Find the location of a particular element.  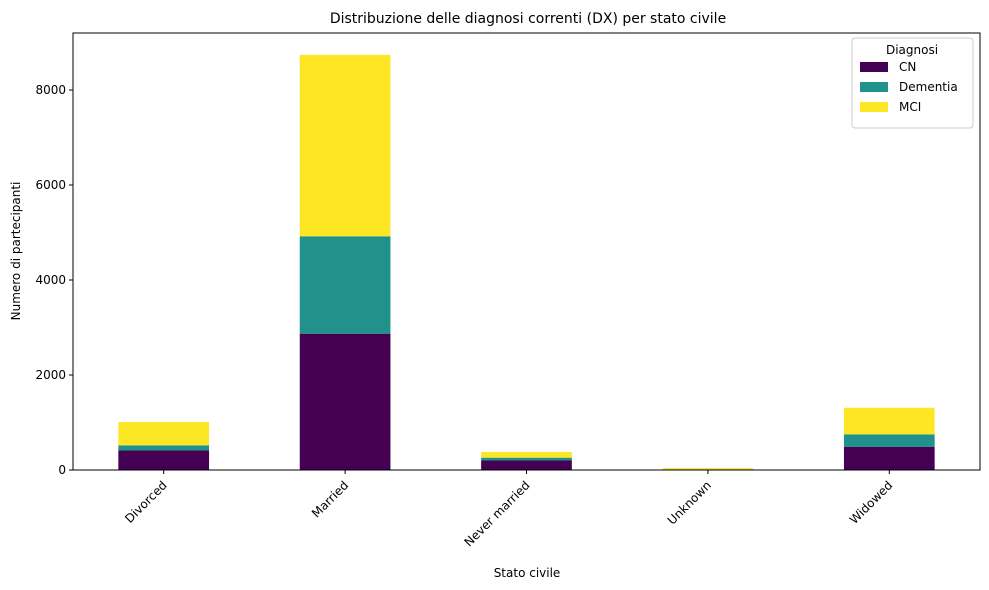

bar-mci-married is located at coordinates (345, 145).